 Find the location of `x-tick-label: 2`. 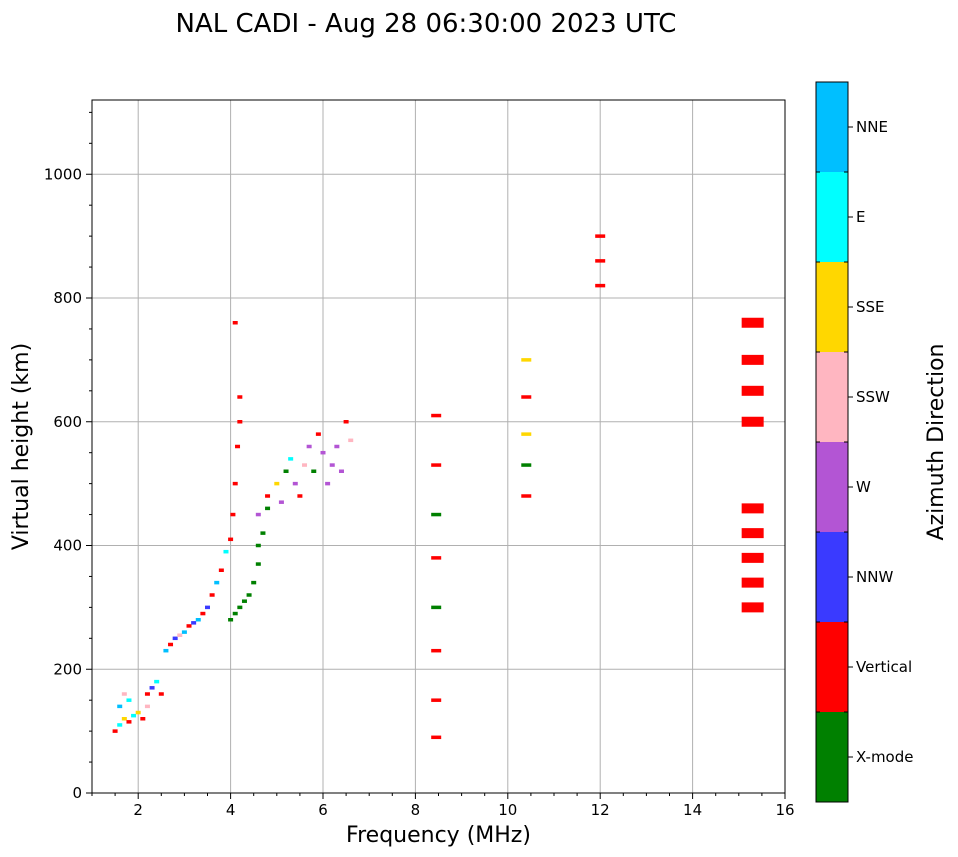

x-tick-label: 2 is located at coordinates (138, 810).